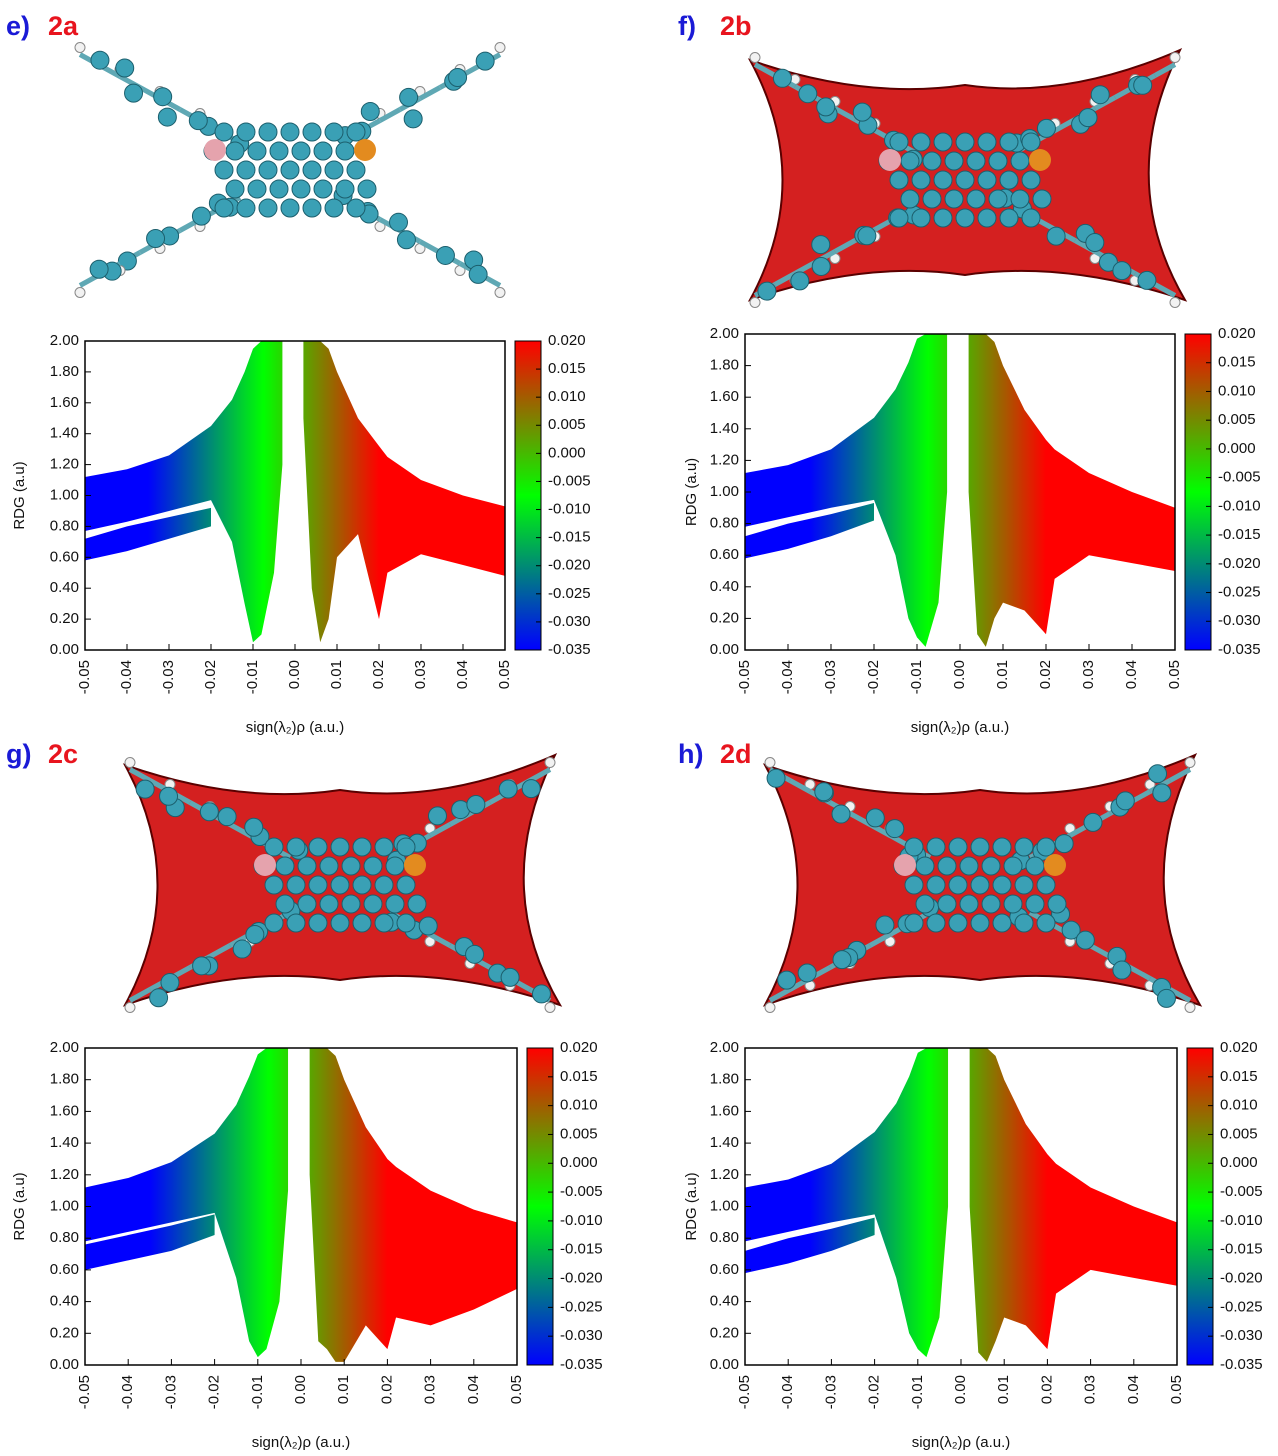 This screenshot has height=1456, width=1278. I want to click on x-tick-label: 0.02, so click(378, 674).